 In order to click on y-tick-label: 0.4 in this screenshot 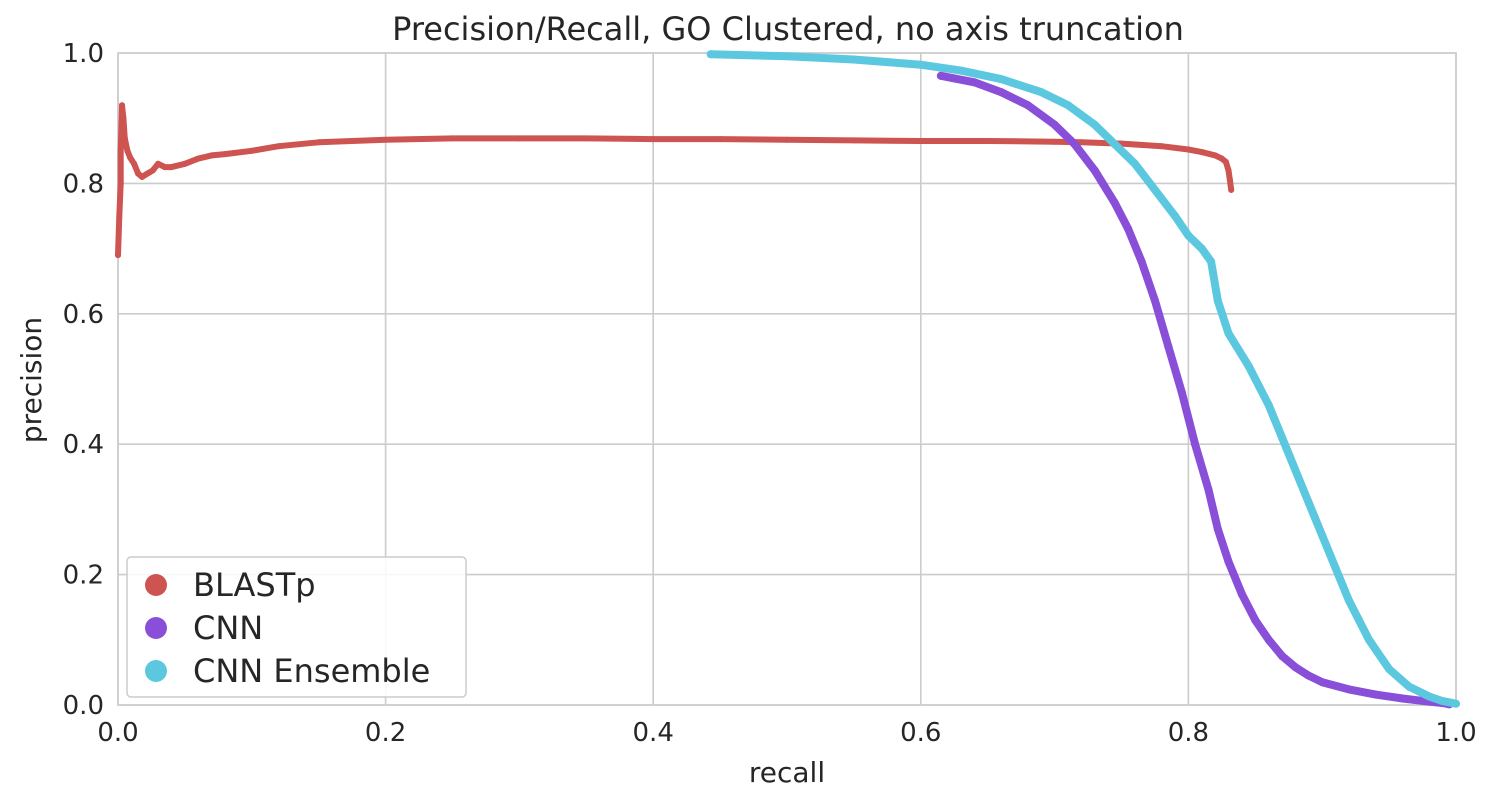, I will do `click(83, 445)`.